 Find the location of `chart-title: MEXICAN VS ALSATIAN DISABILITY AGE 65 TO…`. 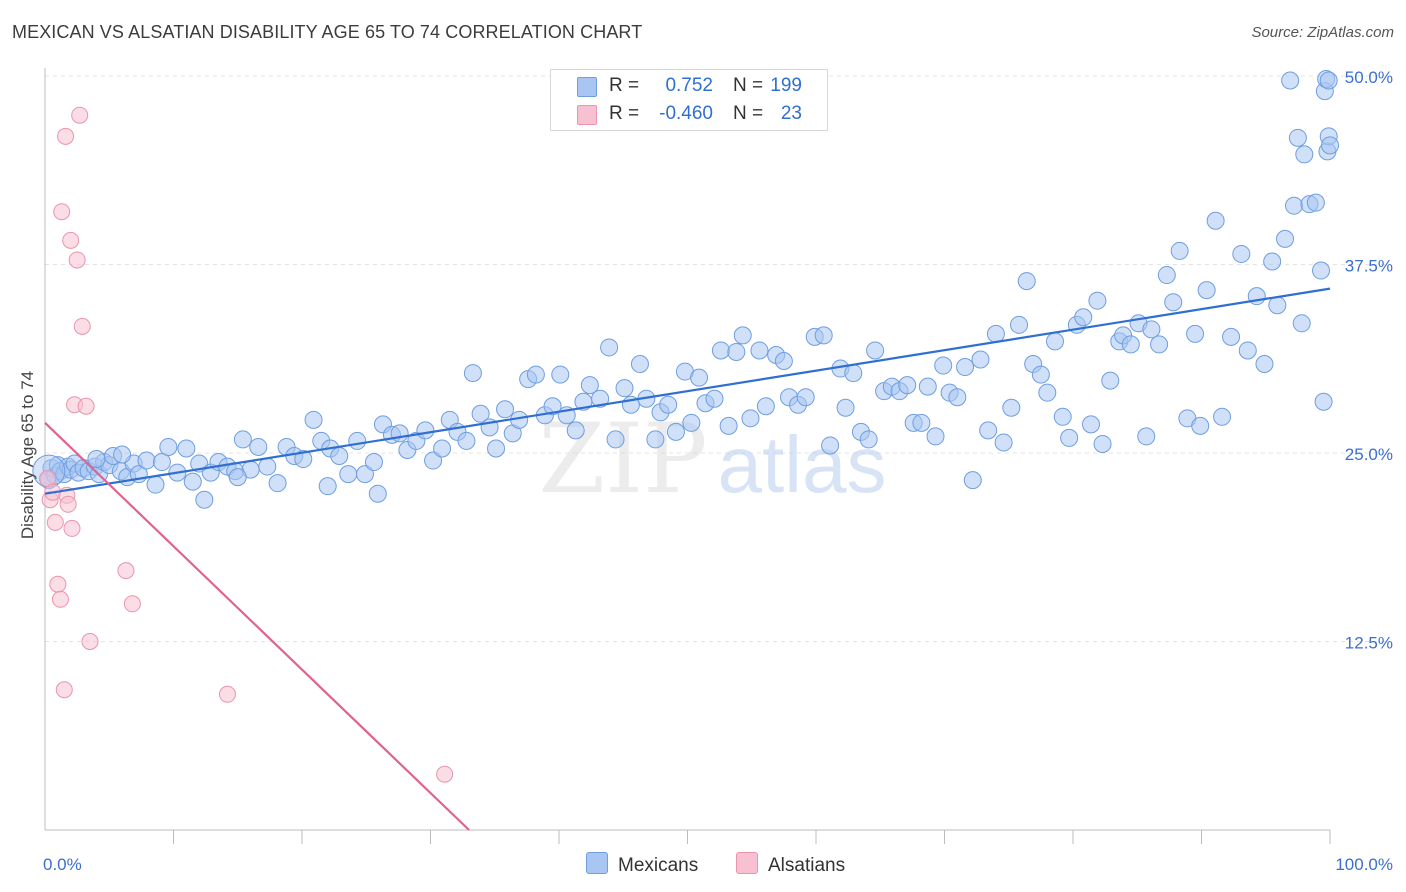

chart-title: MEXICAN VS ALSATIAN DISABILITY AGE 65 TO… is located at coordinates (327, 32).